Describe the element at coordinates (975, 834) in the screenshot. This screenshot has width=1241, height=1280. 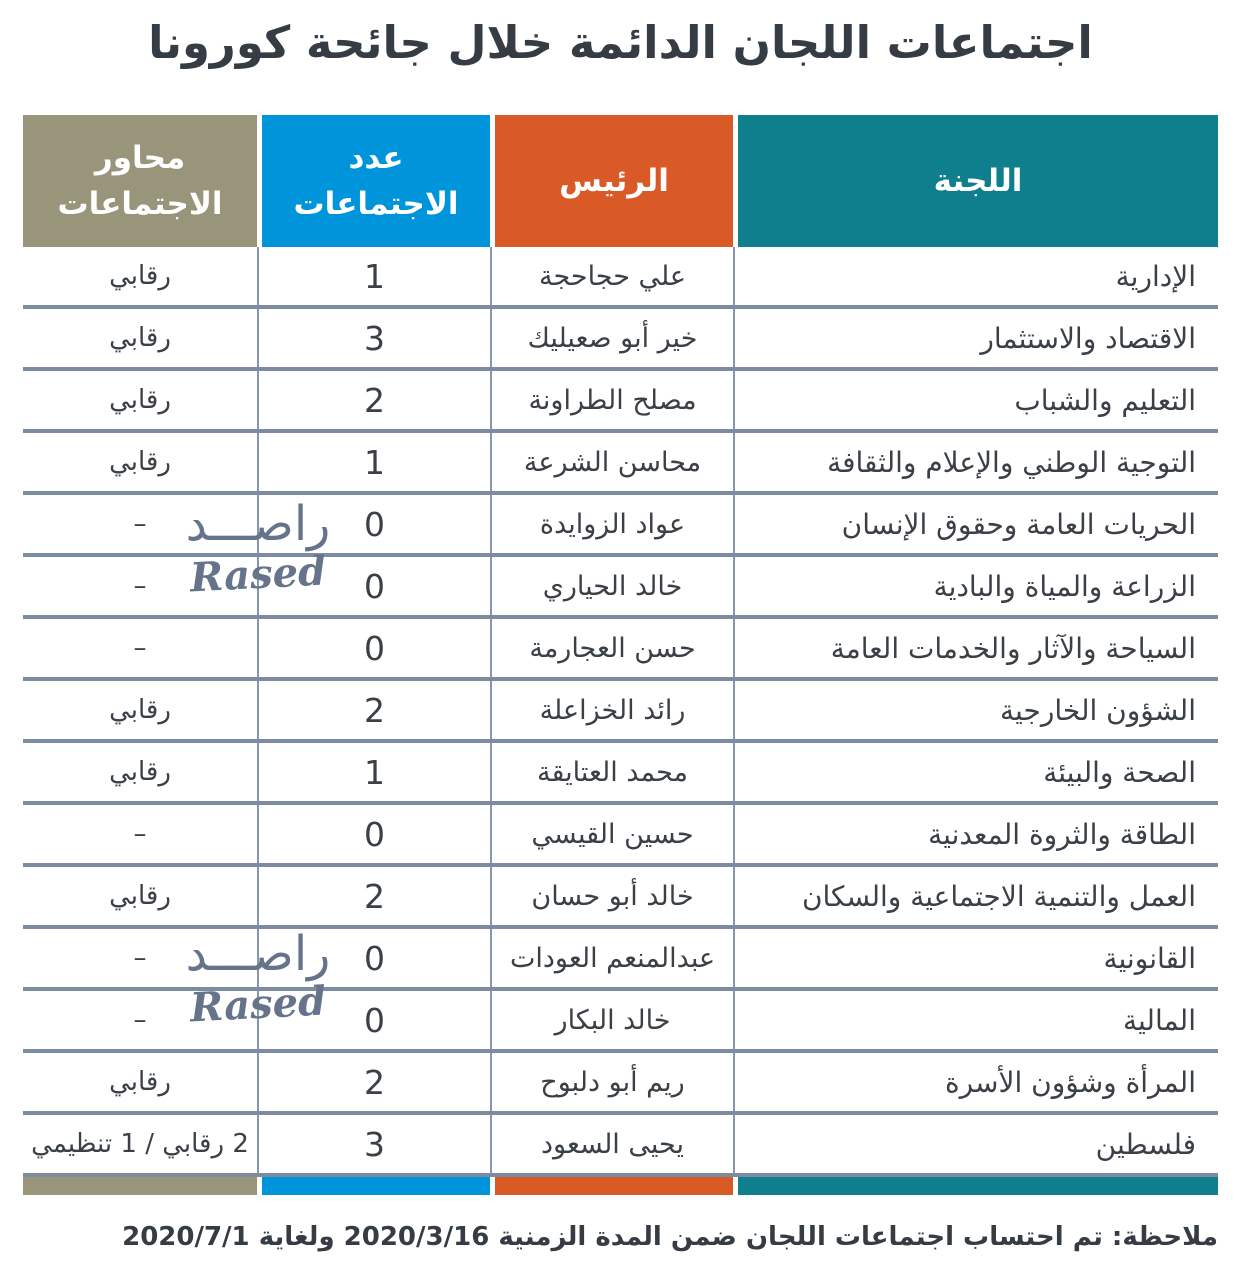
I see `committee-cell: الطاقة والثروة المعدنية` at that location.